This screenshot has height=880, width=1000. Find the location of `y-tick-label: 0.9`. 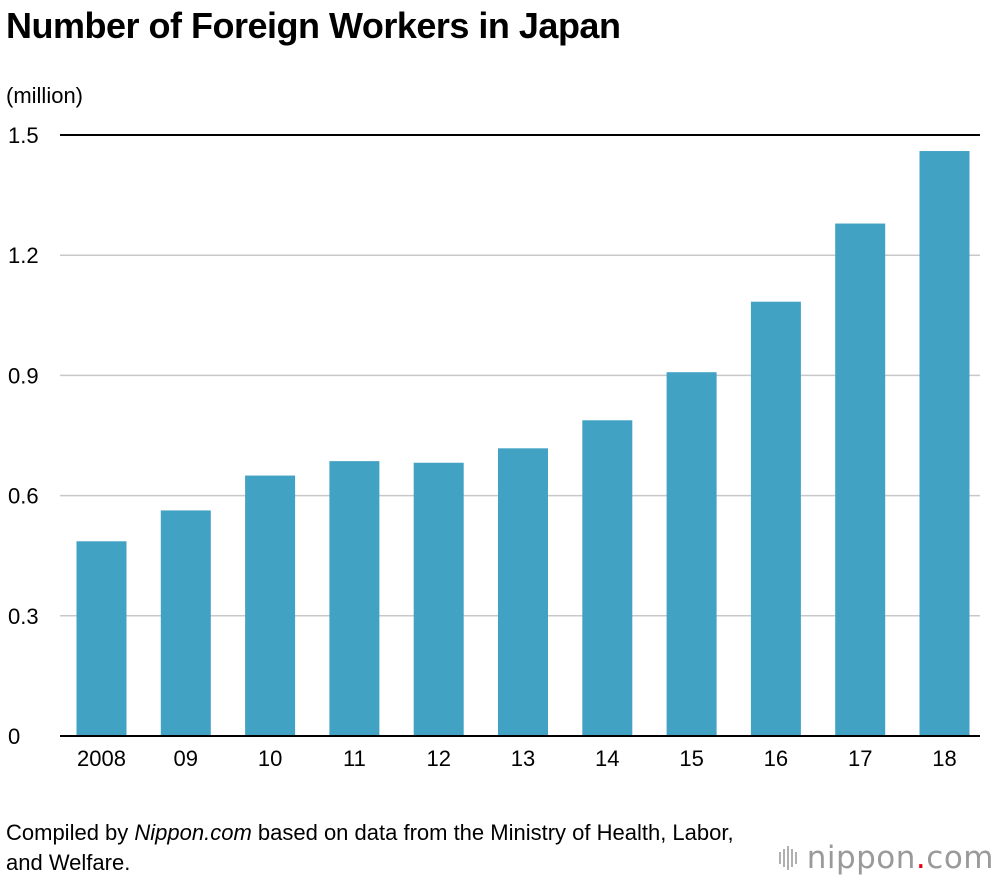

y-tick-label: 0.9 is located at coordinates (23, 375).